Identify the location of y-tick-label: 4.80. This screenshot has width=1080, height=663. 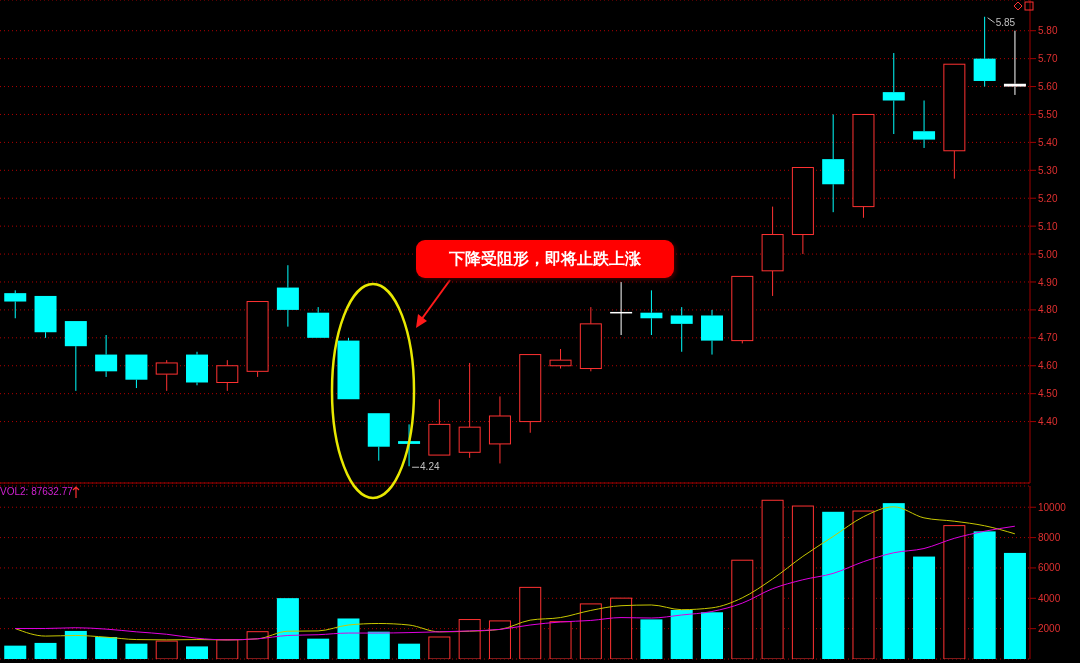
(1048, 310).